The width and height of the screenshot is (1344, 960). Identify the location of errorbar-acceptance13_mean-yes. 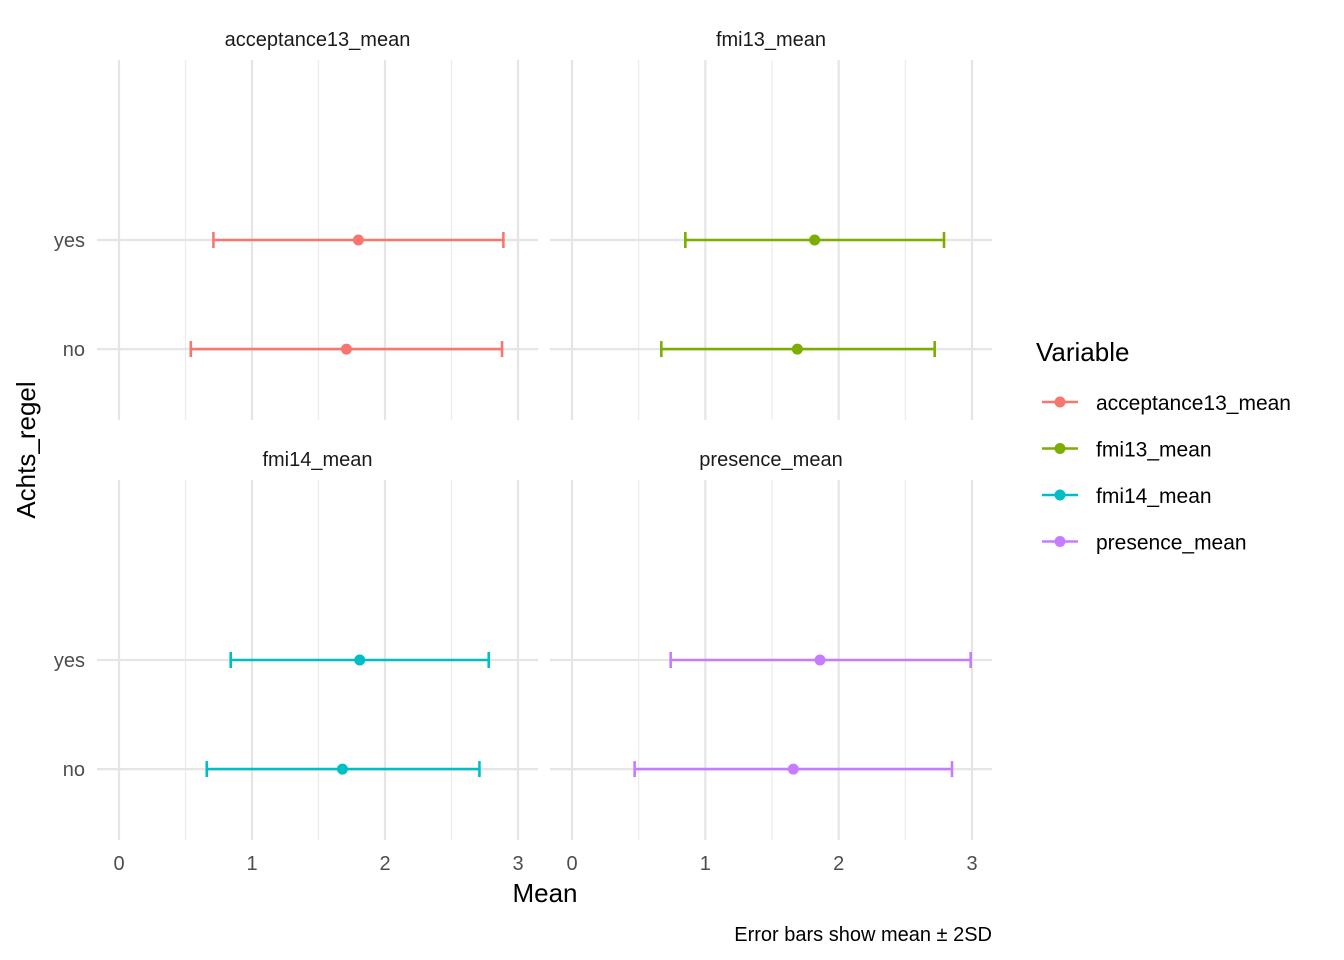
(358, 240).